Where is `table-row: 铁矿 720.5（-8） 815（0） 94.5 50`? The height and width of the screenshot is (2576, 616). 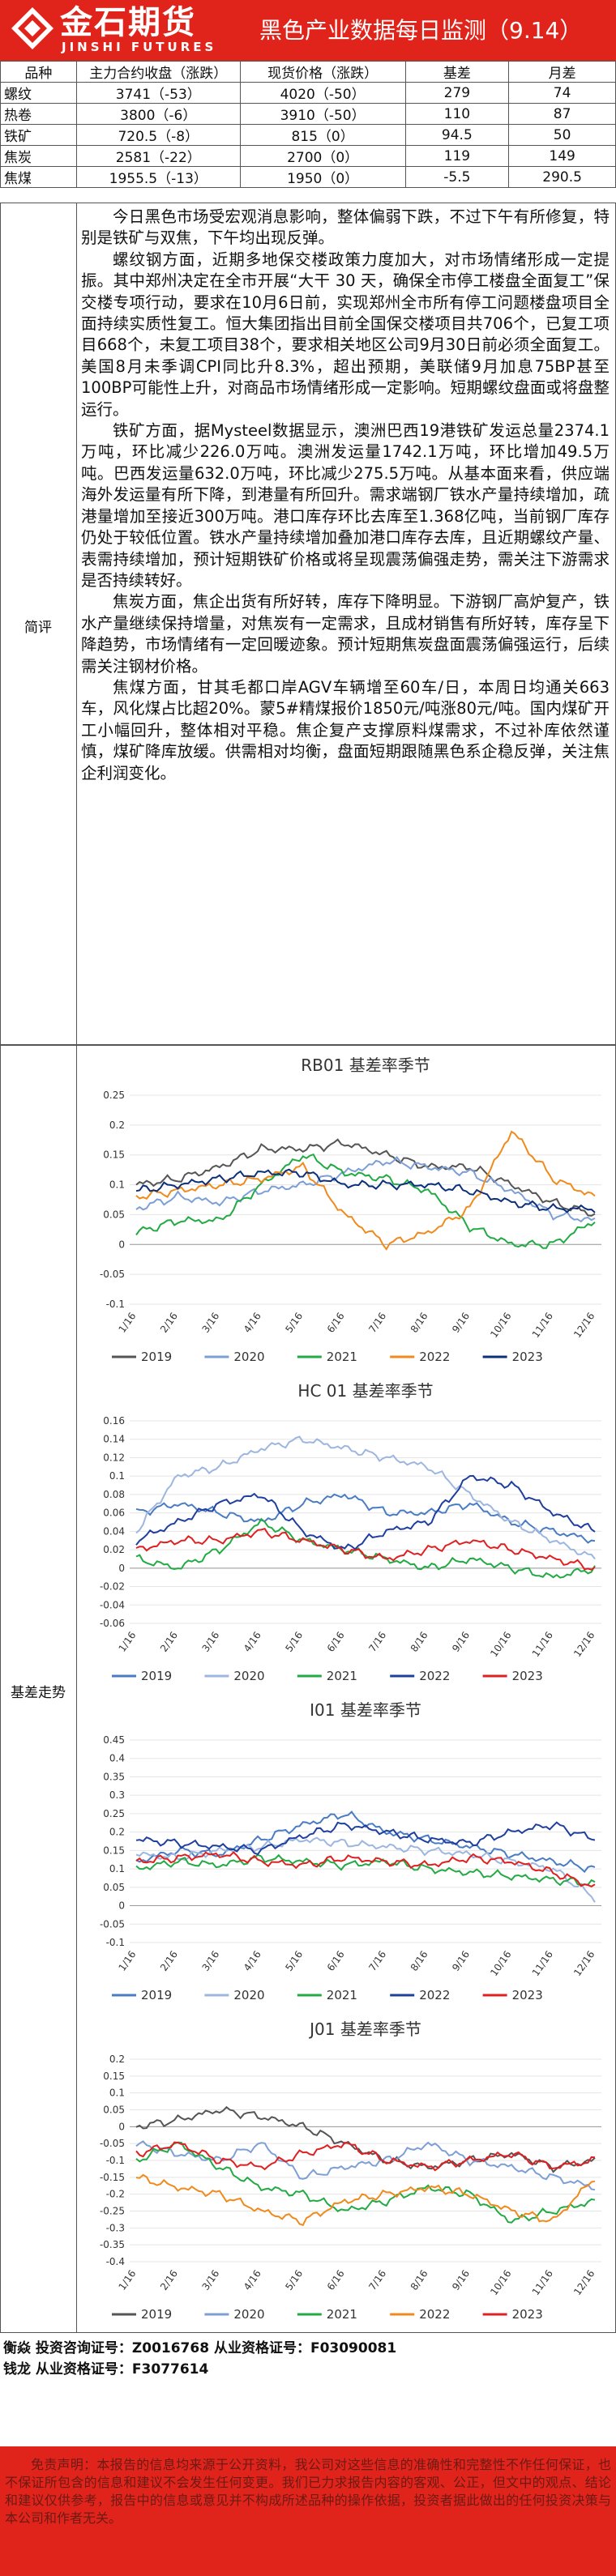
table-row: 铁矿 720.5（-8） 815（0） 94.5 50 is located at coordinates (308, 135).